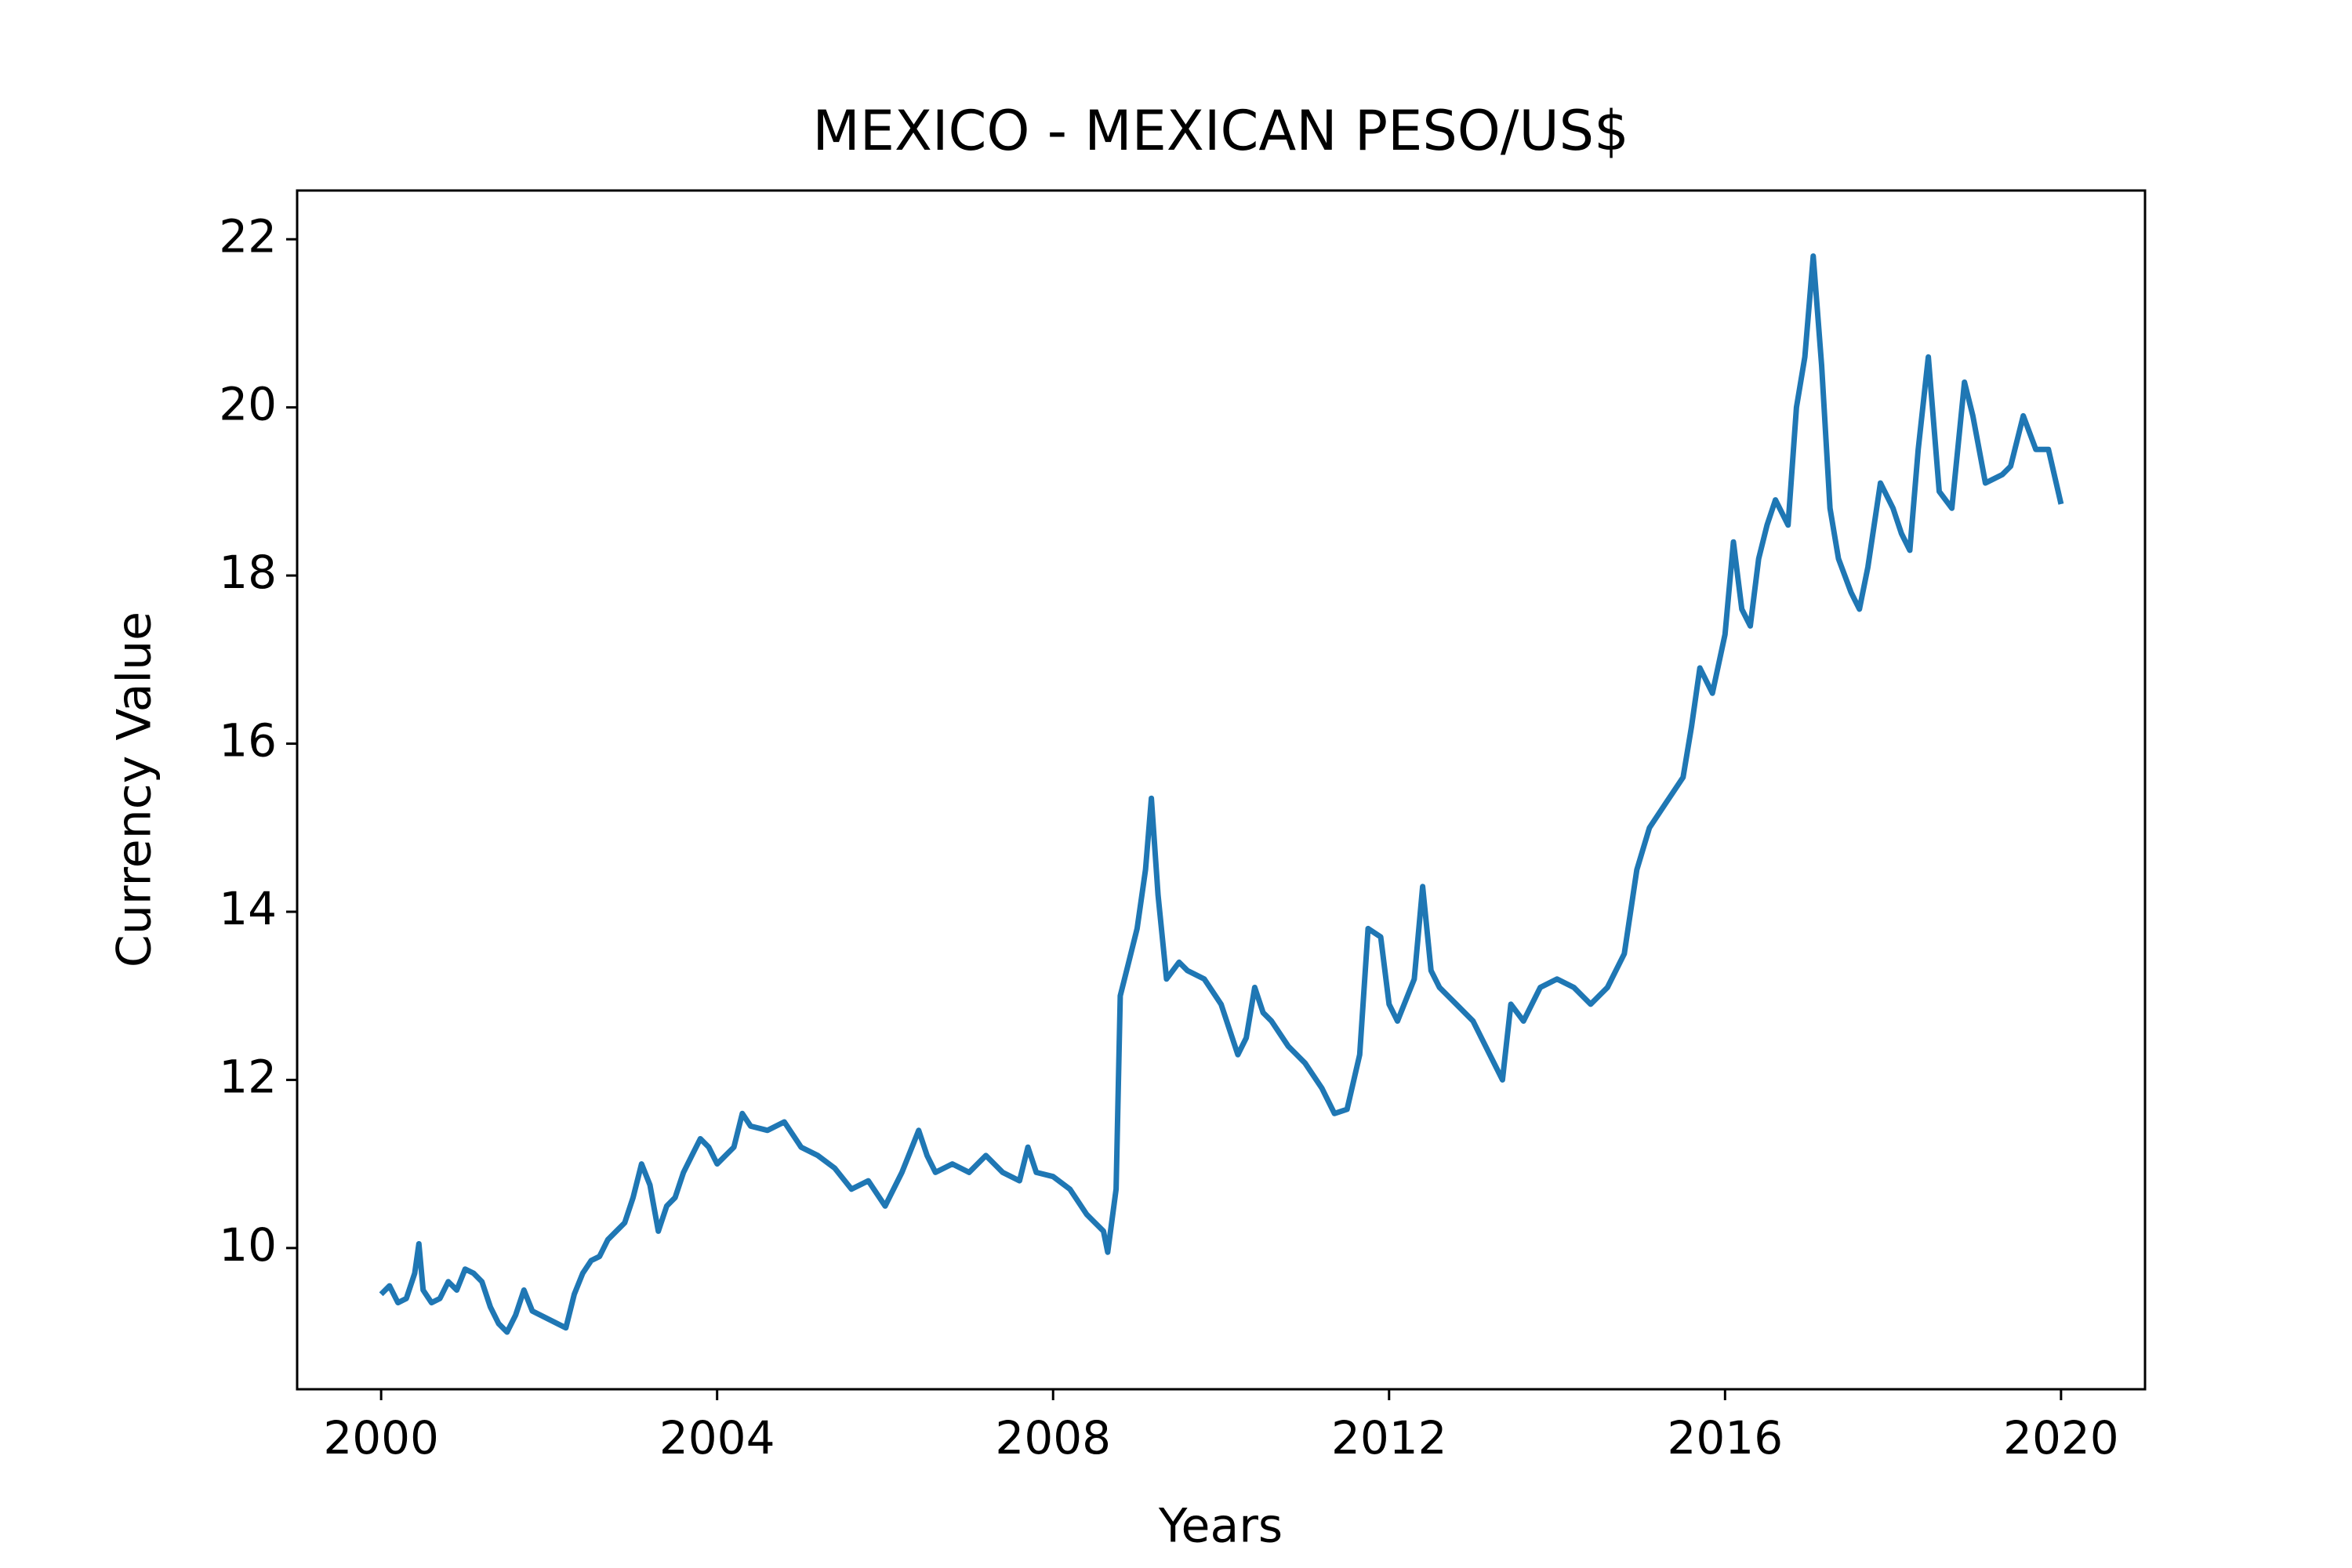 This screenshot has width=2352, height=1568. Describe the element at coordinates (248, 1077) in the screenshot. I see `y-tick-label: 12` at that location.